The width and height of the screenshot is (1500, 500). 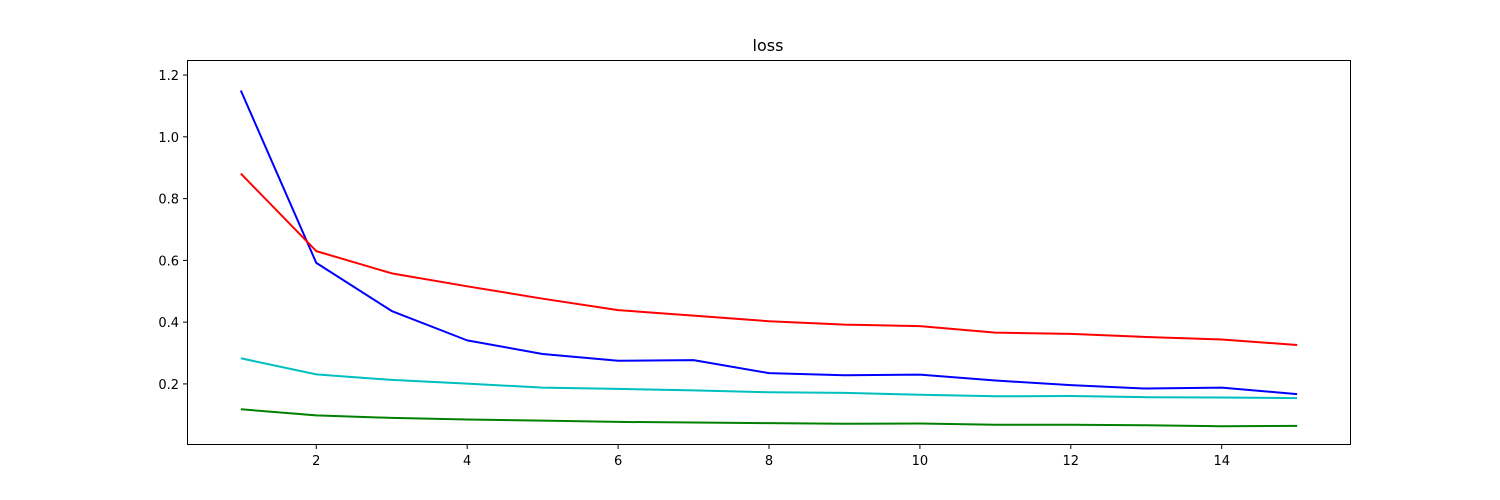 I want to click on y-tick-label: 0.4, so click(x=168, y=323).